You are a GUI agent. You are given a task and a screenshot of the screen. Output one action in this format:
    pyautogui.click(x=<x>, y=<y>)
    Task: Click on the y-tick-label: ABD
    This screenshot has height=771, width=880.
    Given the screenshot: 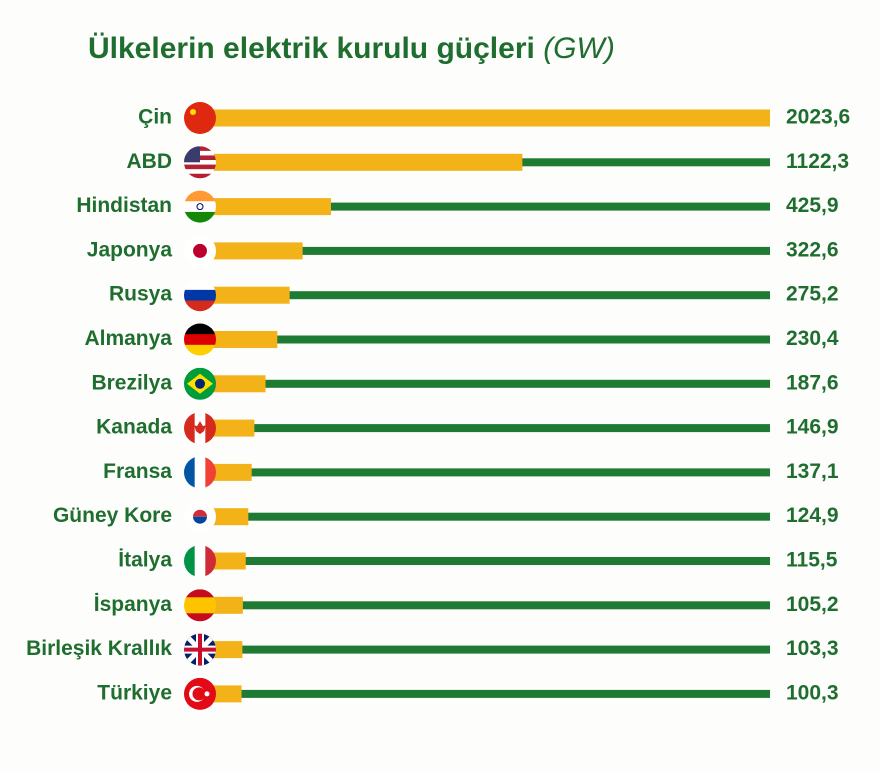 What is the action you would take?
    pyautogui.click(x=150, y=161)
    